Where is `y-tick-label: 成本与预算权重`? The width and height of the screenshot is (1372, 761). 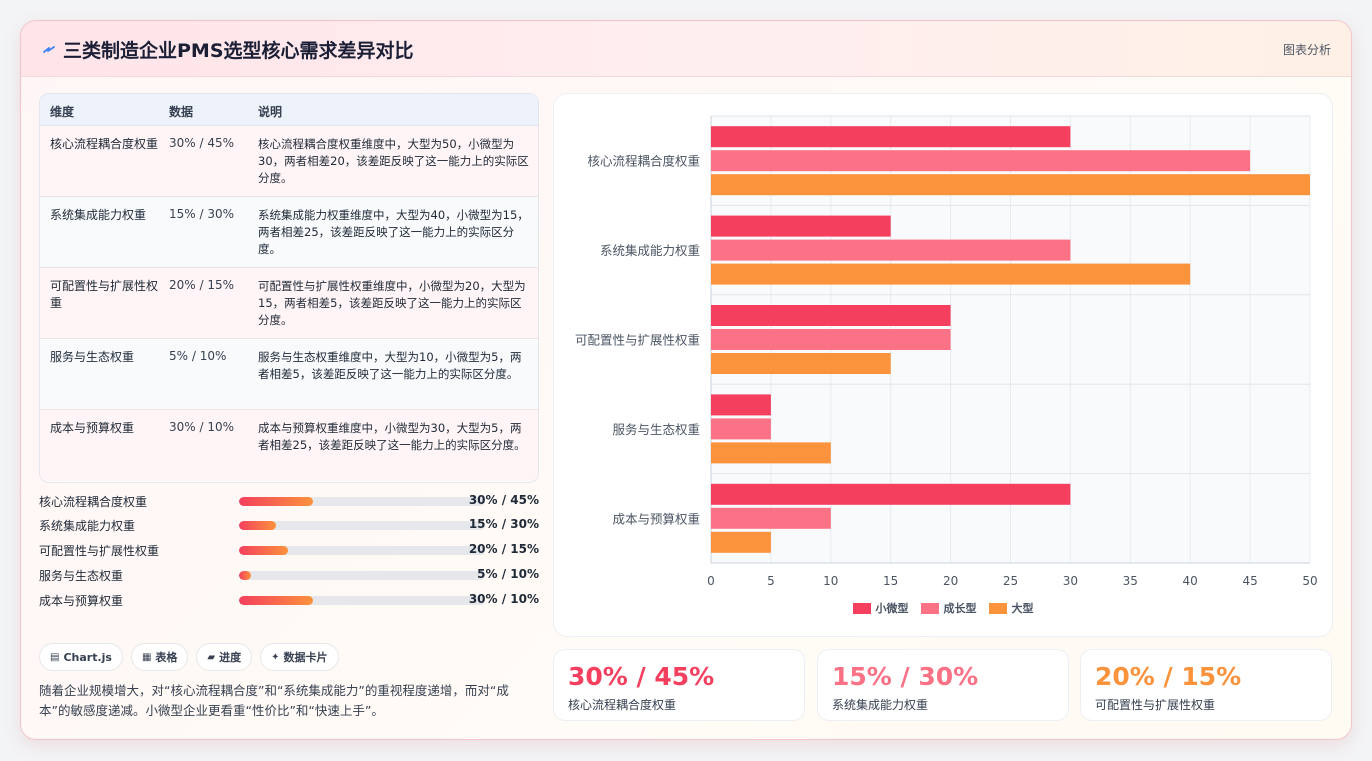
y-tick-label: 成本与预算权重 is located at coordinates (656, 518).